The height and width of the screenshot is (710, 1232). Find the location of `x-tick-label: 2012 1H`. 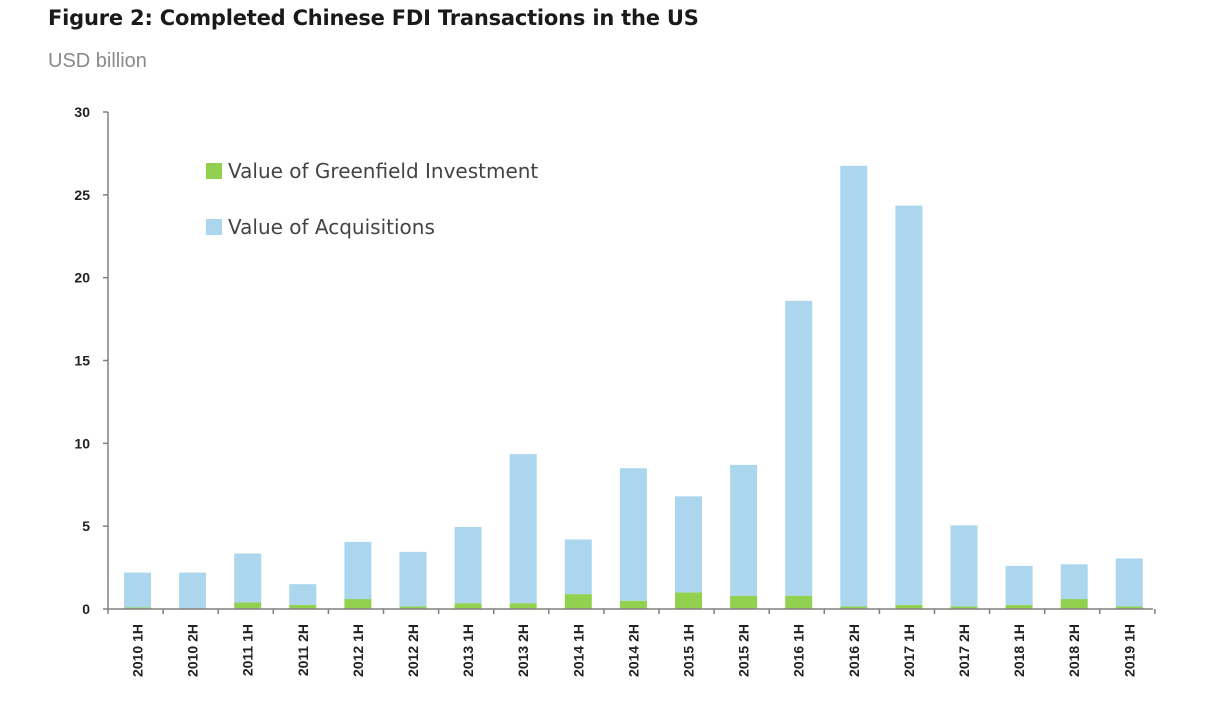

x-tick-label: 2012 1H is located at coordinates (358, 650).